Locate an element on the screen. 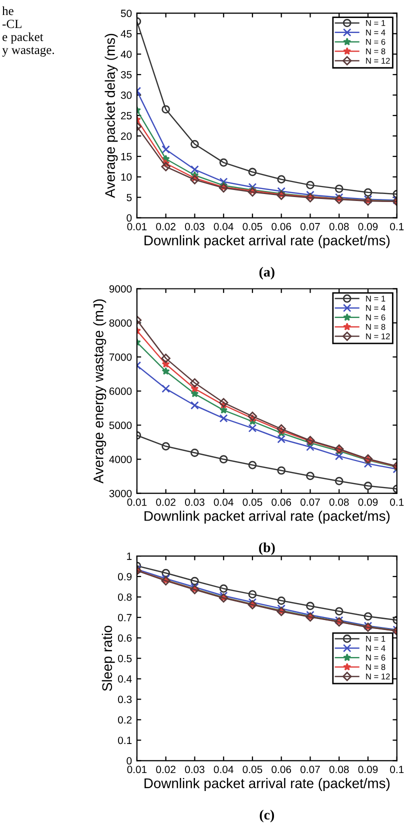 This screenshot has height=825, width=410. y-tick-label: 0.3 is located at coordinates (125, 700).